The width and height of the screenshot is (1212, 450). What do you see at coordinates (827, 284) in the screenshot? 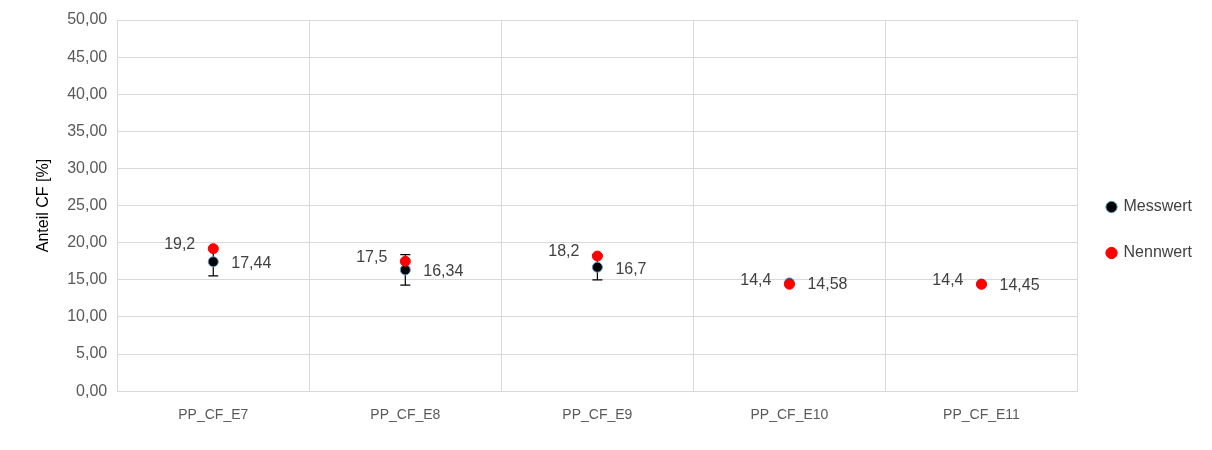
I see `data-label: 14,58` at bounding box center [827, 284].